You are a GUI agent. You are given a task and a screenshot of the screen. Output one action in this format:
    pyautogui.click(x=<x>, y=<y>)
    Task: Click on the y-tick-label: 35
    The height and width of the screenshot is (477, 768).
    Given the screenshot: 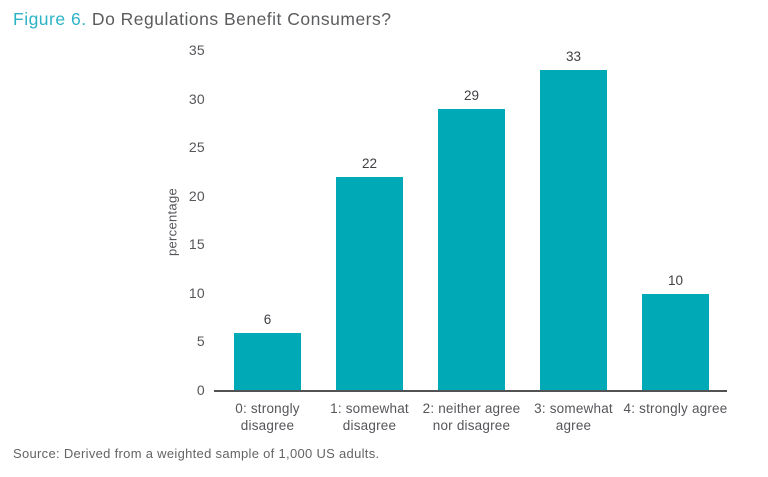 What is the action you would take?
    pyautogui.click(x=196, y=50)
    